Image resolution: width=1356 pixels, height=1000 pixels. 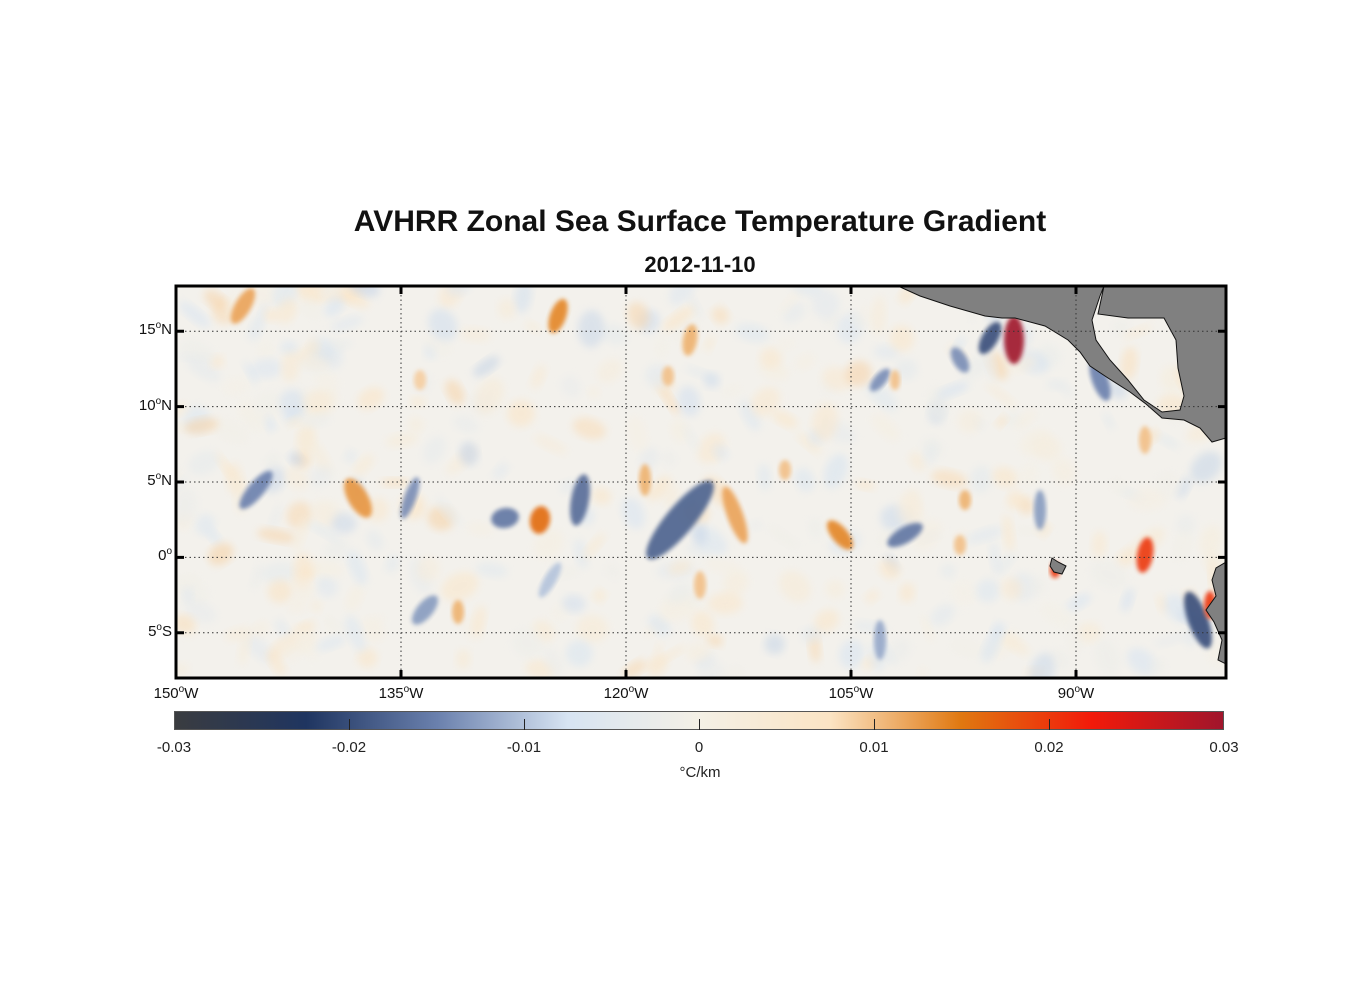 What do you see at coordinates (349, 747) in the screenshot?
I see `colorbar-tick-label: -0.02` at bounding box center [349, 747].